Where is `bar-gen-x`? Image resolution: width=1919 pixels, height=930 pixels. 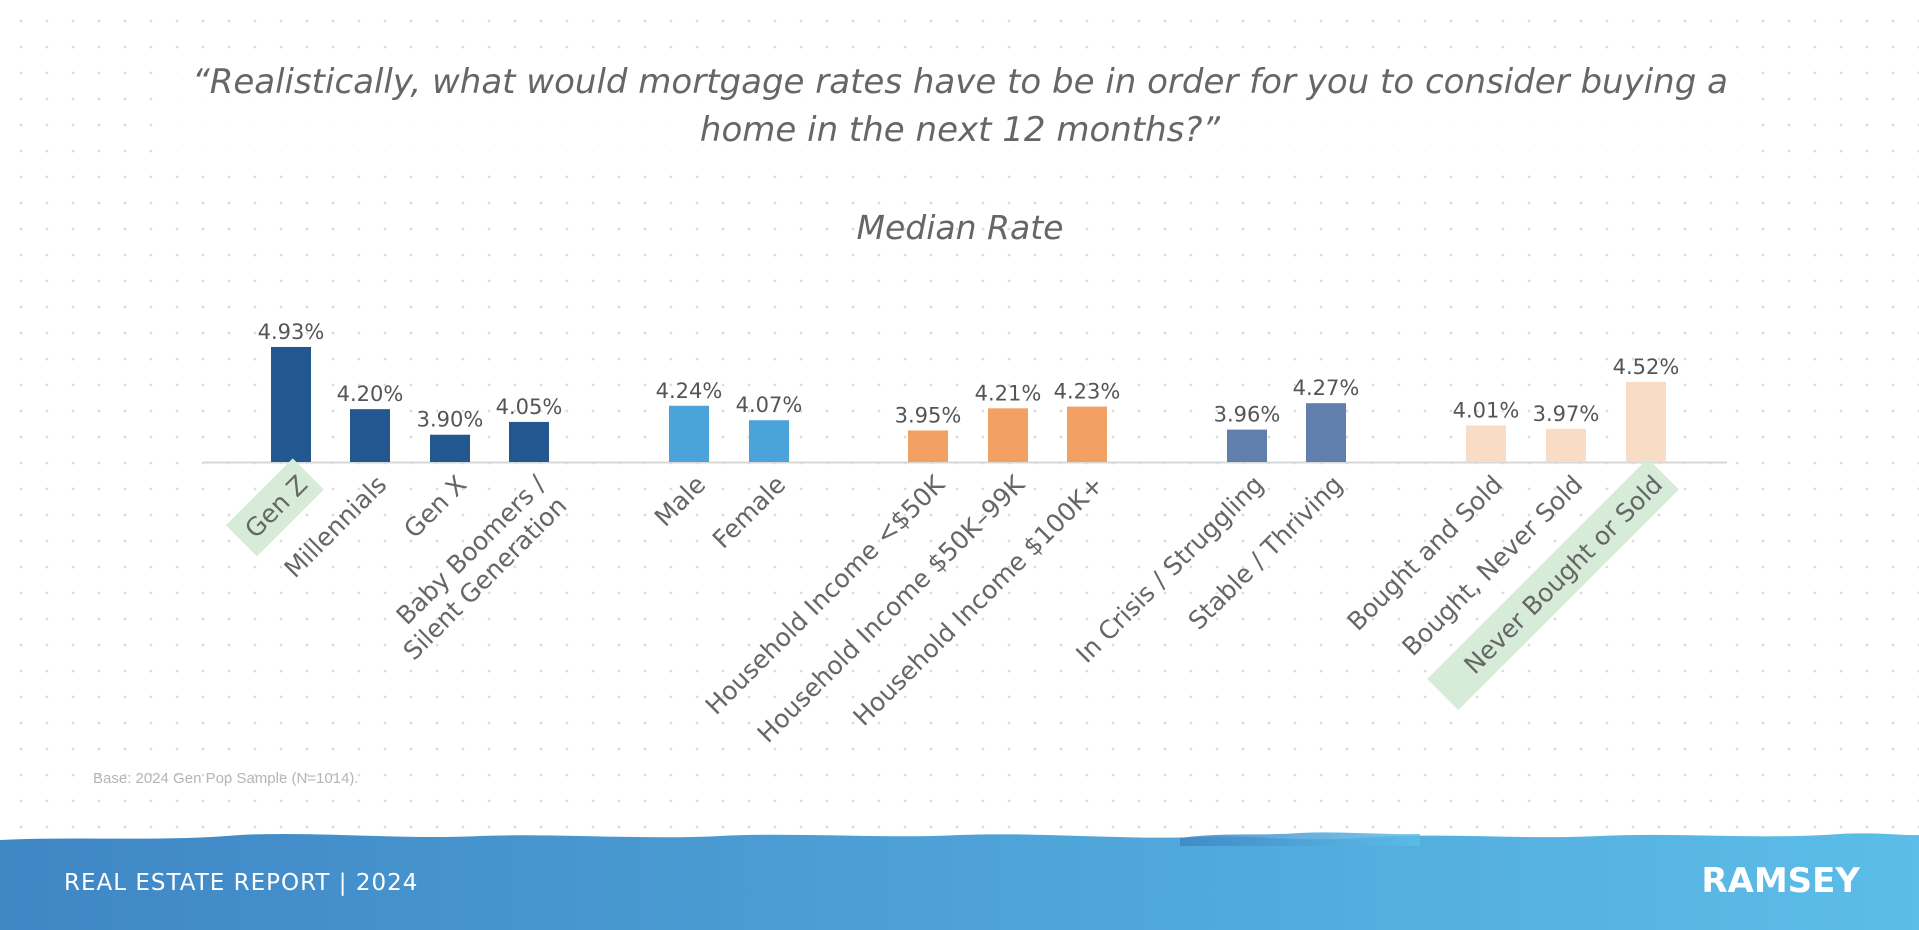
bar-gen-x is located at coordinates (450, 448).